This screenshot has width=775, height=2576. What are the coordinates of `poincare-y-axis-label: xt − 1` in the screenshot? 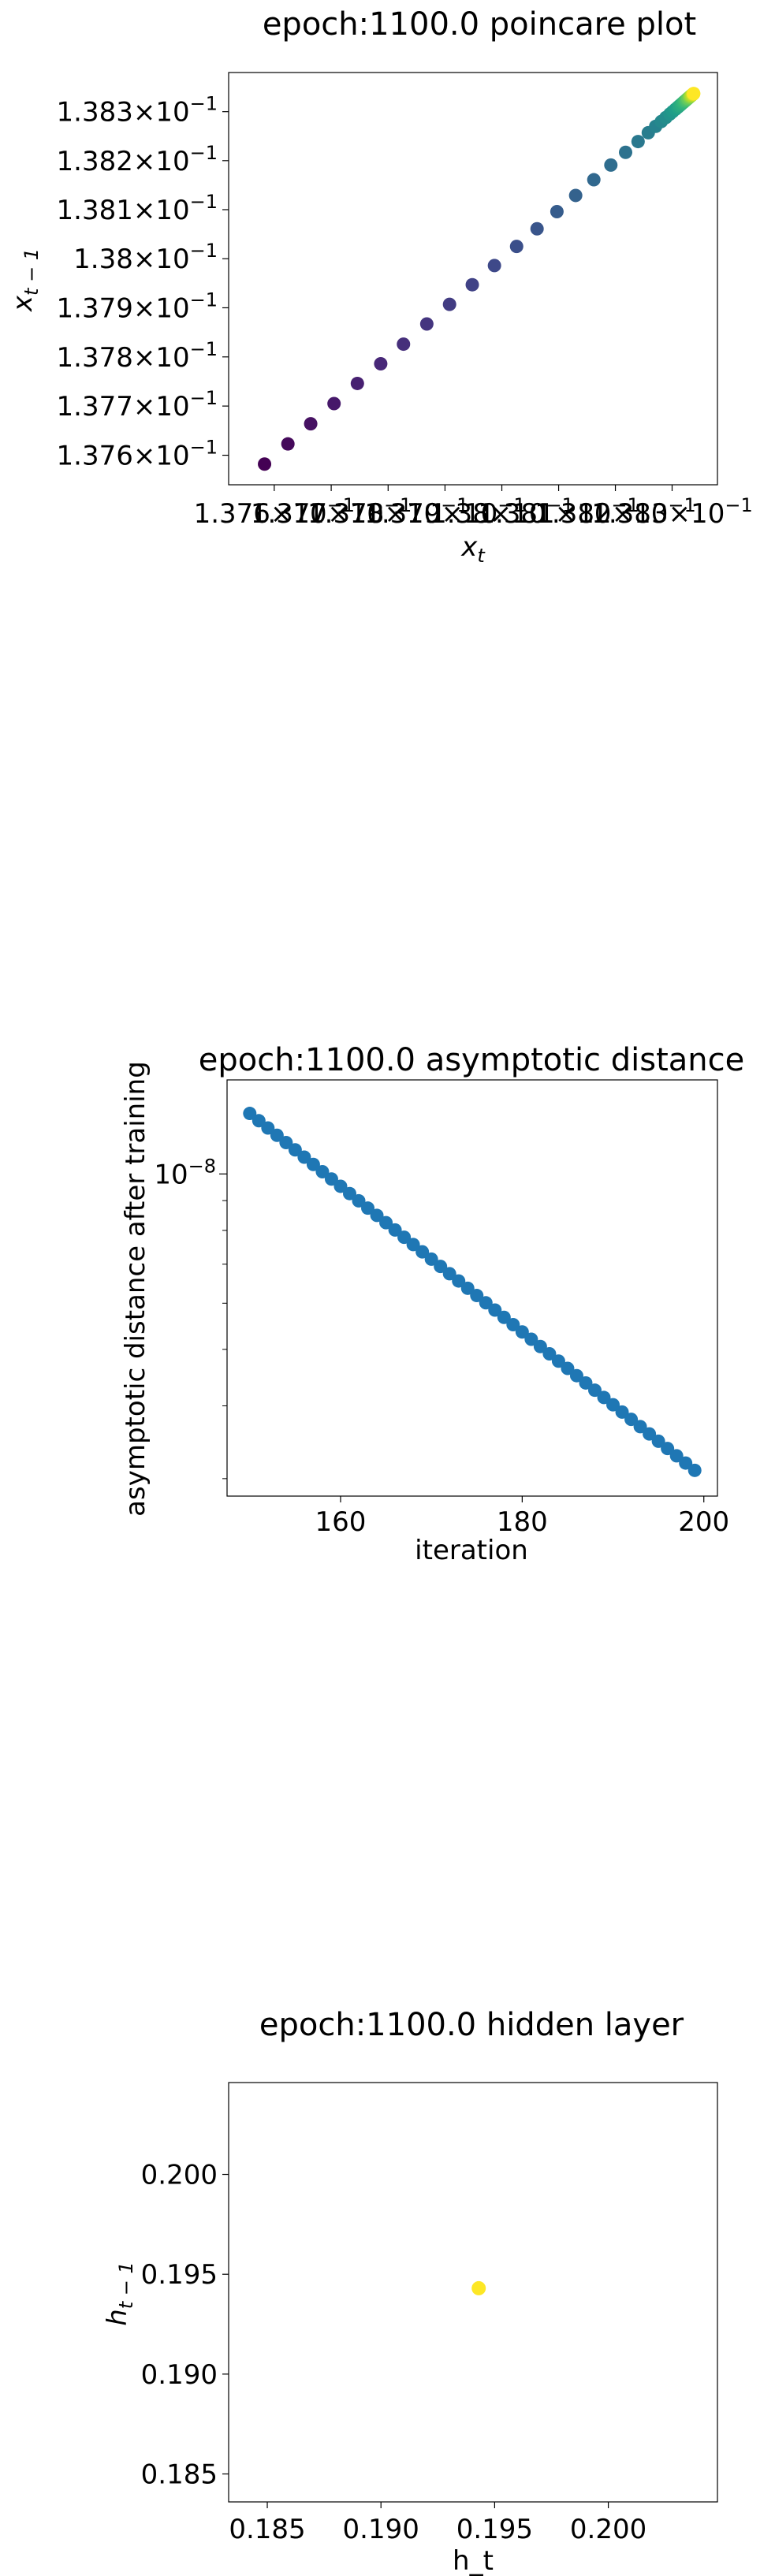 It's located at (25, 280).